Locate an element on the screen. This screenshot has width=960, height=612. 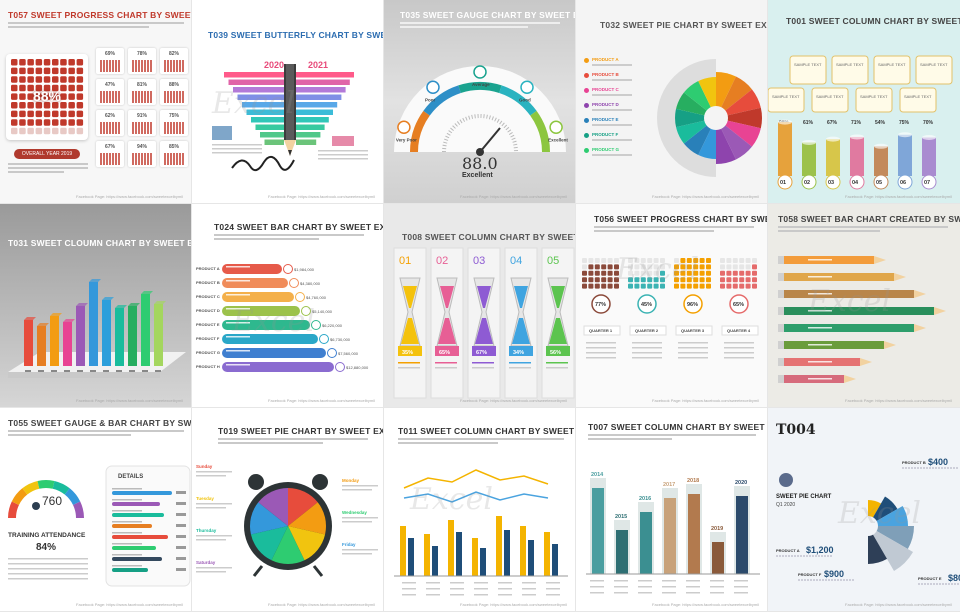
column-number: 05 is located at coordinates (553, 261).